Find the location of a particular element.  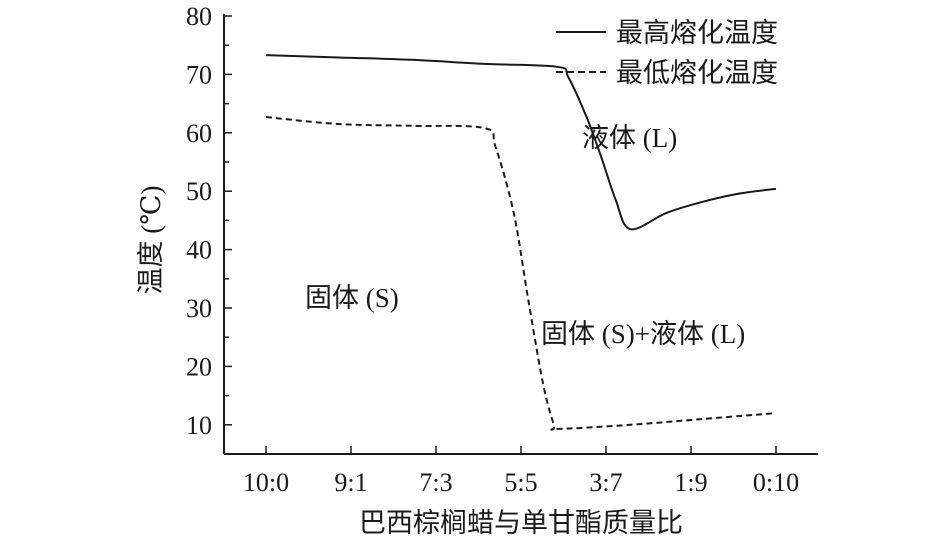

x-axis-label: 巴西棕榈蜡与单甘酯质量比 is located at coordinates (521, 523).